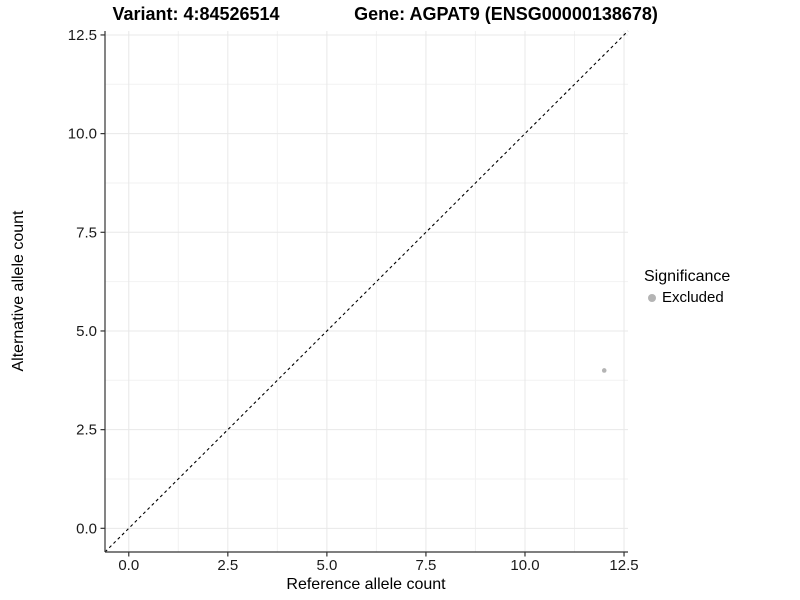 This screenshot has width=800, height=600. What do you see at coordinates (227, 565) in the screenshot?
I see `x-tick-label: 2.5` at bounding box center [227, 565].